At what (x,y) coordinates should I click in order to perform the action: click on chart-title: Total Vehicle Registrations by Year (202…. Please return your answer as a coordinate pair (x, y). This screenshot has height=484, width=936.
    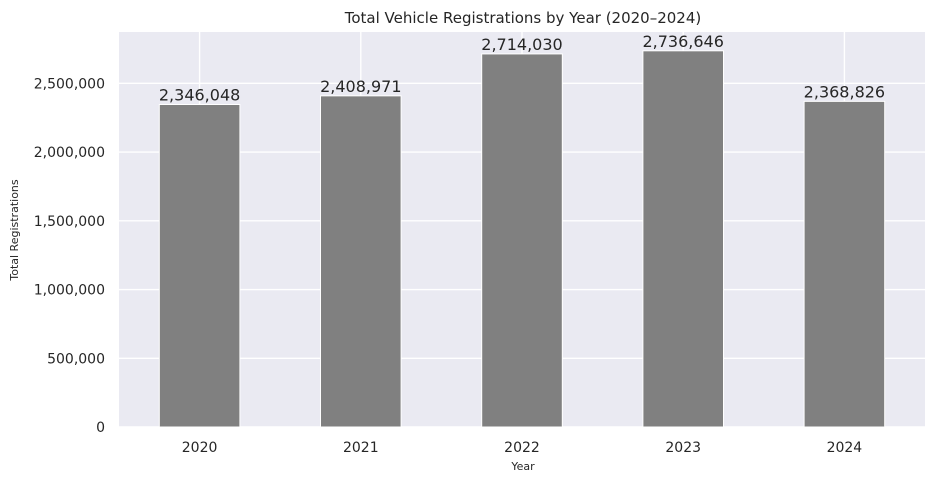
    Looking at the image, I should click on (523, 18).